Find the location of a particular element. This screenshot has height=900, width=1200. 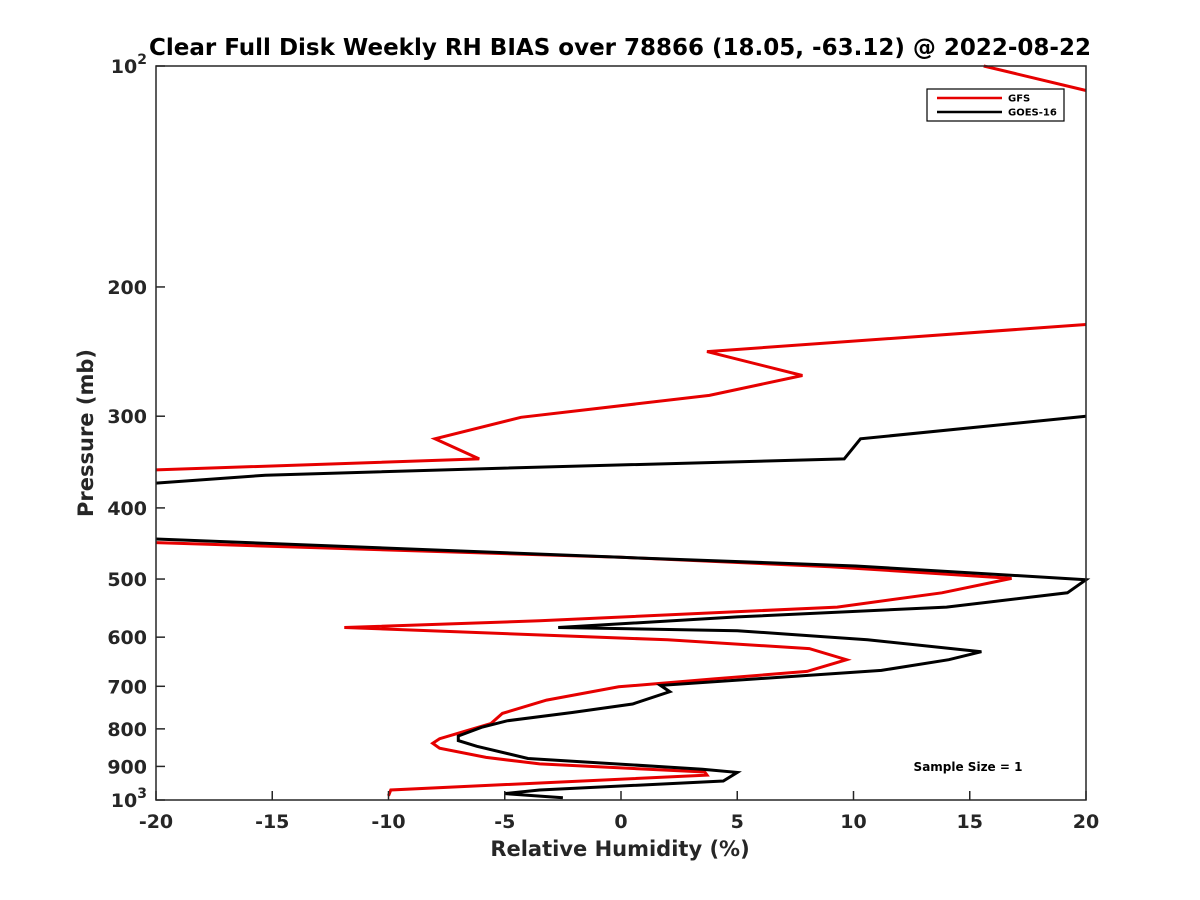

x-axis-label: Relative Humidity (%) is located at coordinates (619, 849).